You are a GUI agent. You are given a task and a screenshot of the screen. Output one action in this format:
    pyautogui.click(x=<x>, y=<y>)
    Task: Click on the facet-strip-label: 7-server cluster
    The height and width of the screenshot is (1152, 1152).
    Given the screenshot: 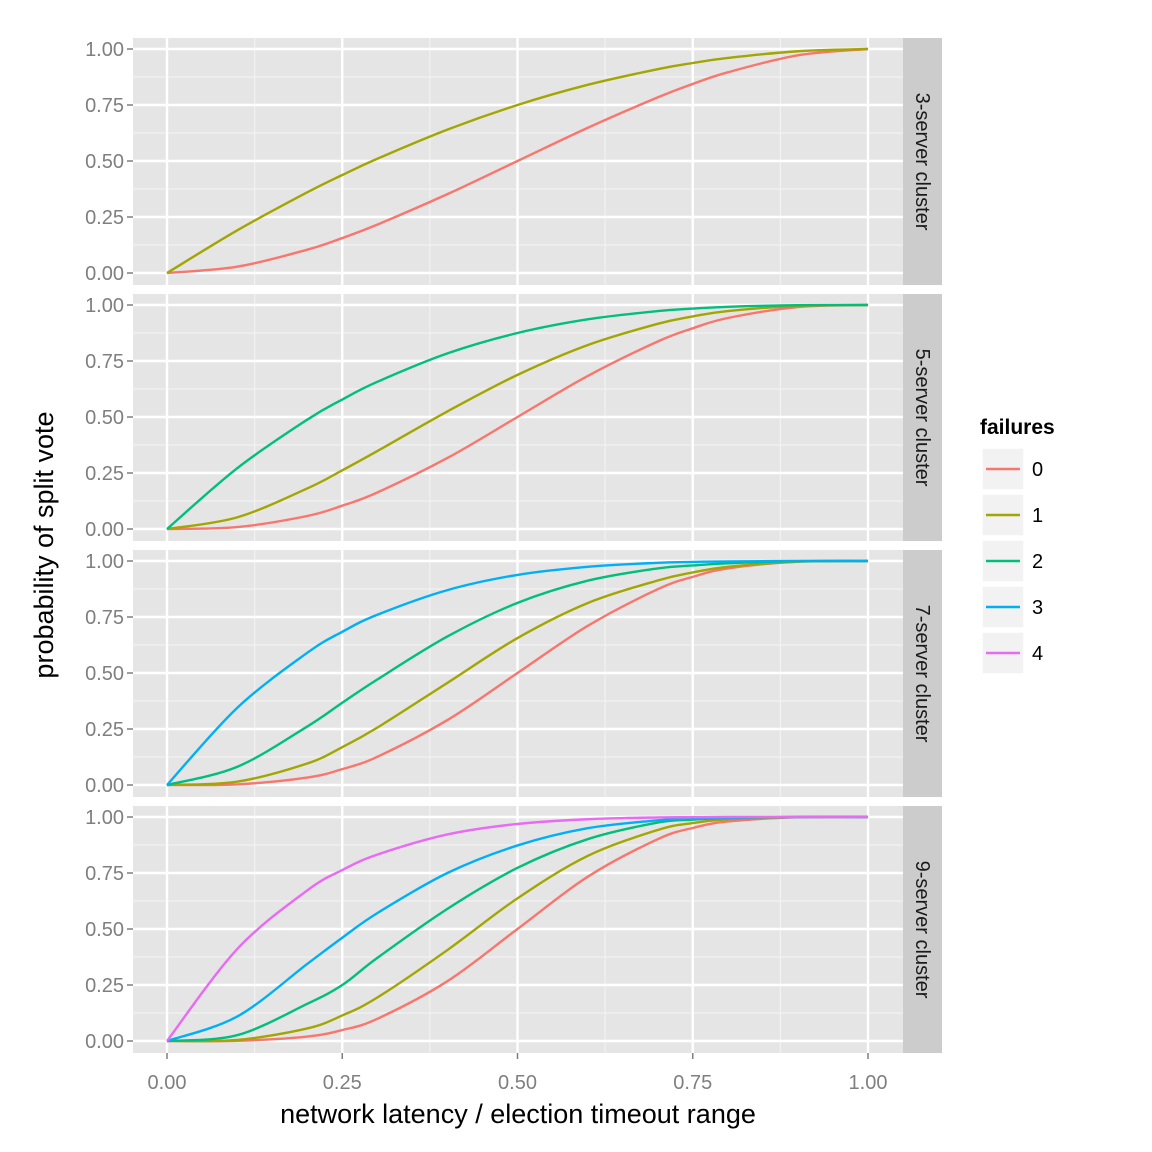 What is the action you would take?
    pyautogui.click(x=922, y=674)
    